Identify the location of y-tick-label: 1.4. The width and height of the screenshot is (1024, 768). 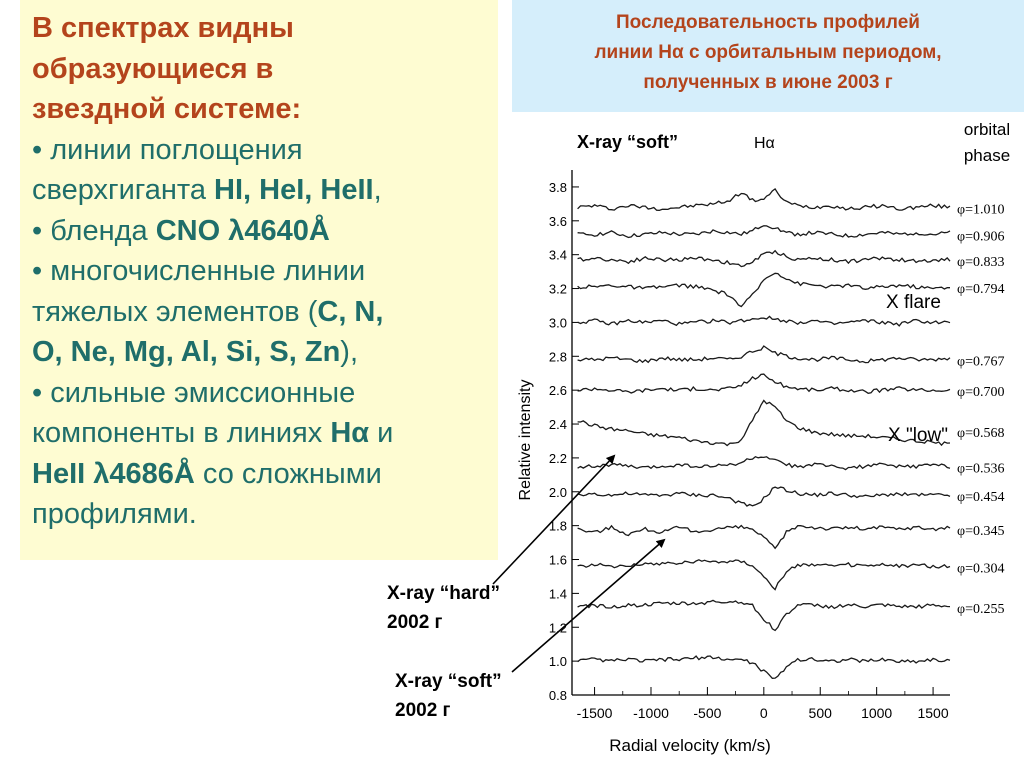
(558, 593).